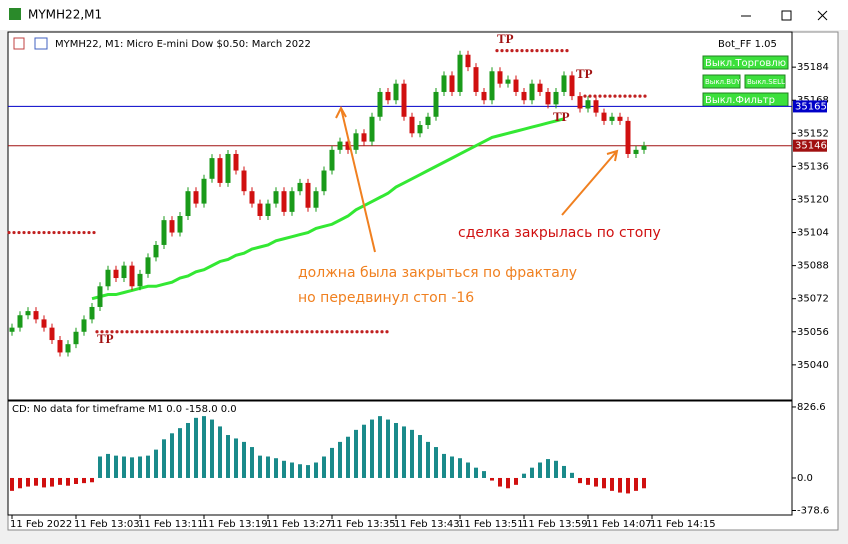 Image resolution: width=848 pixels, height=544 pixels. What do you see at coordinates (242, 332) in the screenshot?
I see `tp-level` at bounding box center [242, 332].